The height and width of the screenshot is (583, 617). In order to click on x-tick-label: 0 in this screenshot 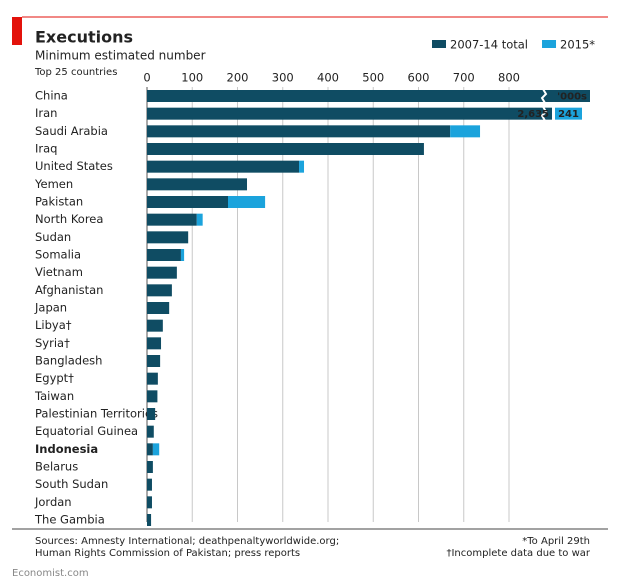, I will do `click(146, 78)`.